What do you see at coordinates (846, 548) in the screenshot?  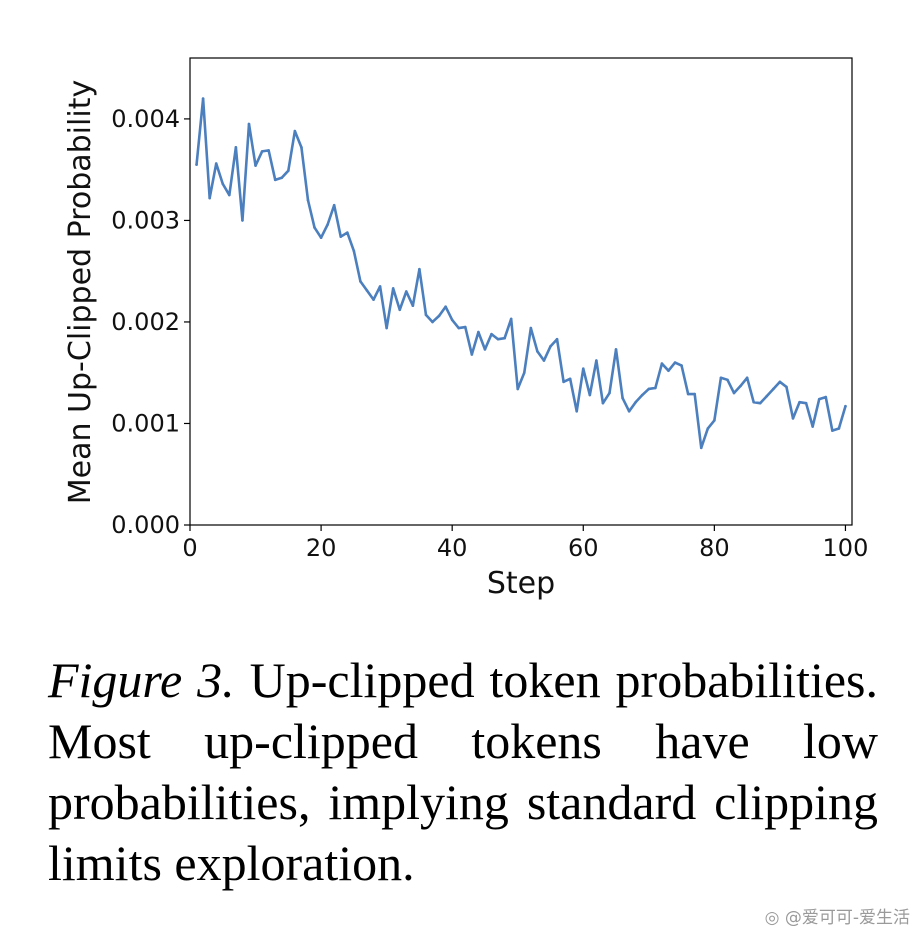 I see `x-tick-label: 100` at bounding box center [846, 548].